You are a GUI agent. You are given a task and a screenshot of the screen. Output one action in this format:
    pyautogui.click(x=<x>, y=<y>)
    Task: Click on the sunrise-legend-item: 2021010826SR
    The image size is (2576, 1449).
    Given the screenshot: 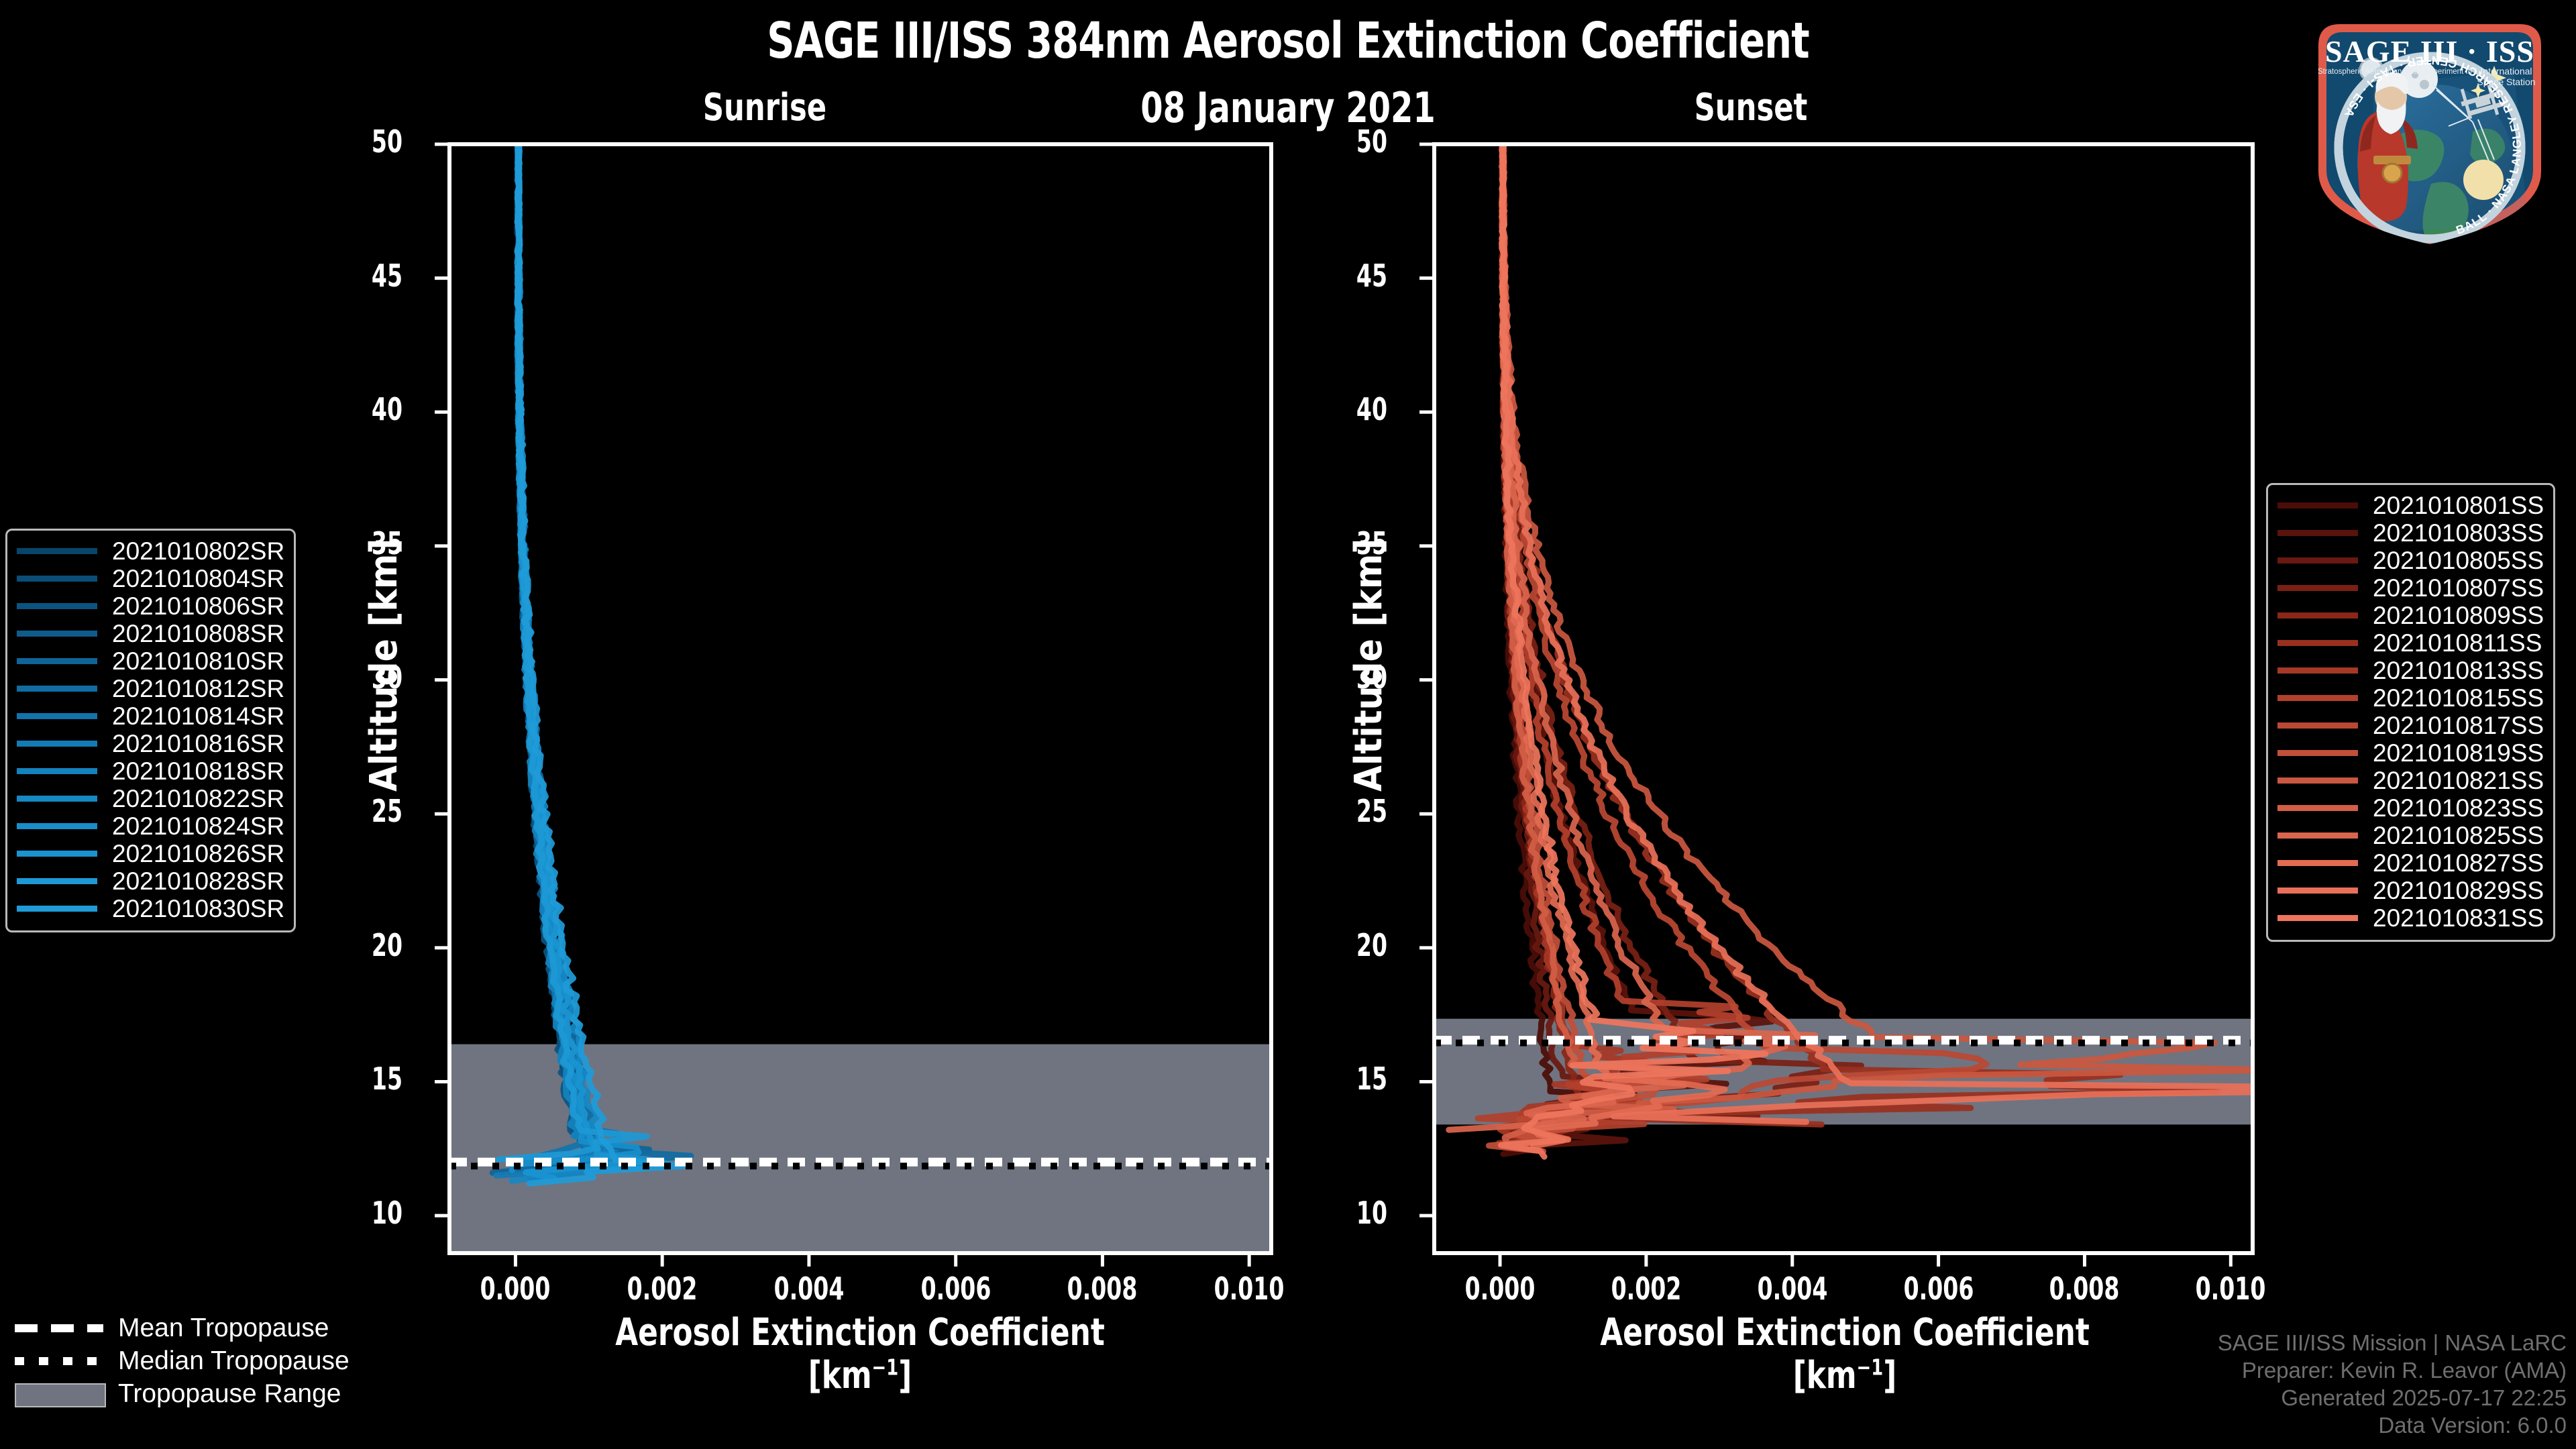 What is the action you would take?
    pyautogui.click(x=150, y=853)
    